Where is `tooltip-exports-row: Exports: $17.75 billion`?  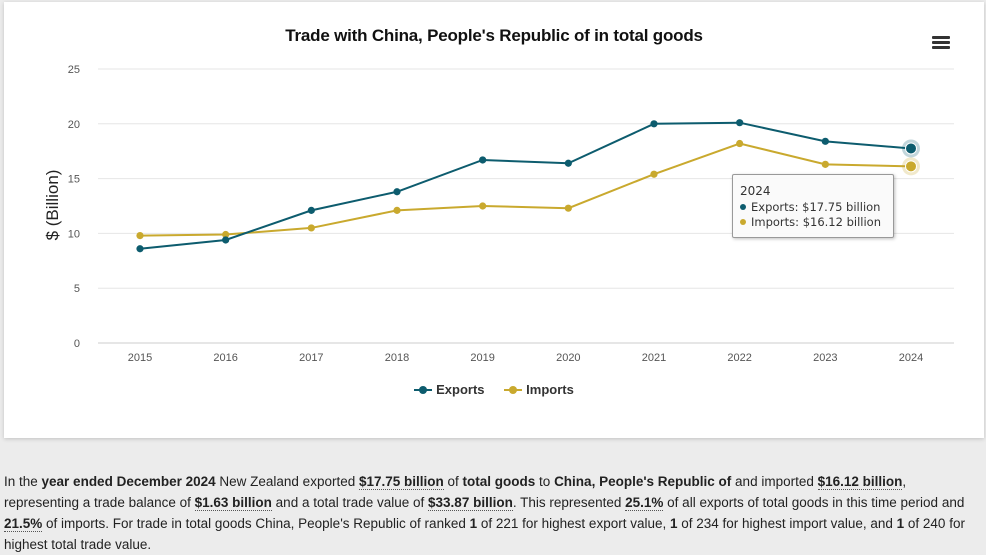 tooltip-exports-row: Exports: $17.75 billion is located at coordinates (810, 207).